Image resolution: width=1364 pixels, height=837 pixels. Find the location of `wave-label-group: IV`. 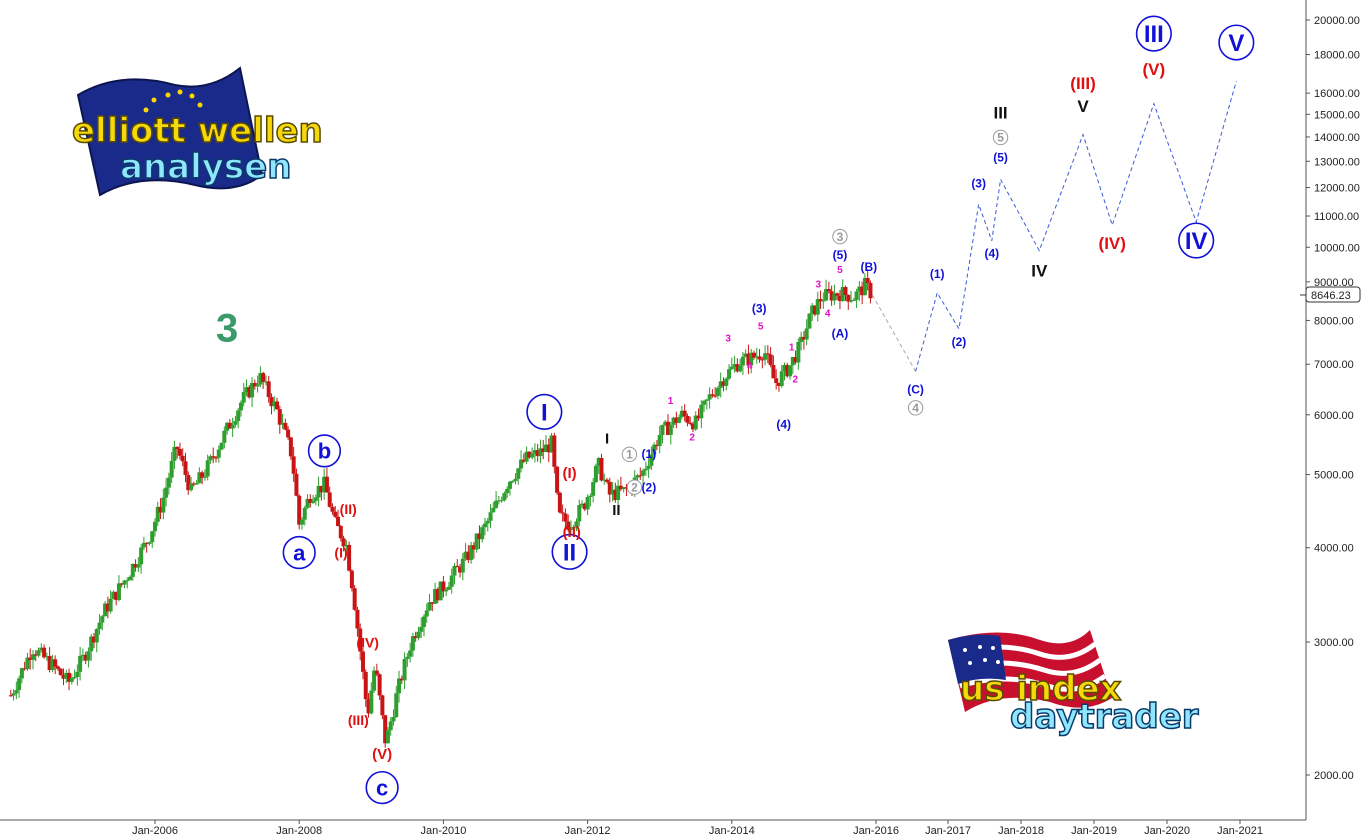

wave-label-group: IV is located at coordinates (1196, 240).